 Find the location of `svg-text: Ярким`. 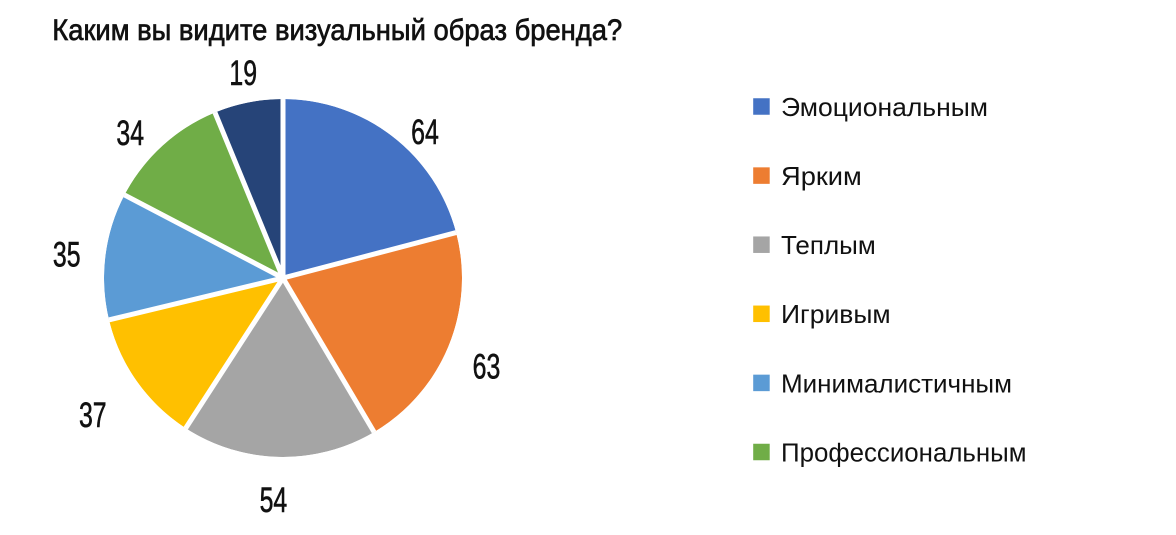

svg-text: Ярким is located at coordinates (821, 176).